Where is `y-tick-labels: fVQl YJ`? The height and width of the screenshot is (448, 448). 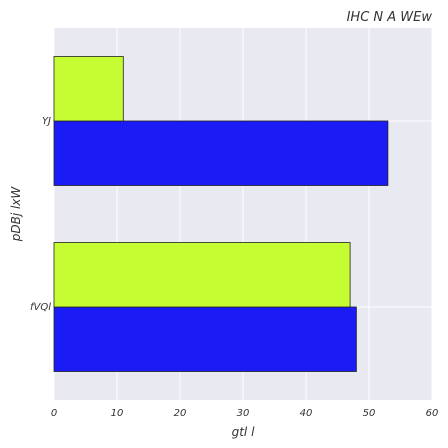
y-tick-labels: fVQl YJ is located at coordinates (40, 214).